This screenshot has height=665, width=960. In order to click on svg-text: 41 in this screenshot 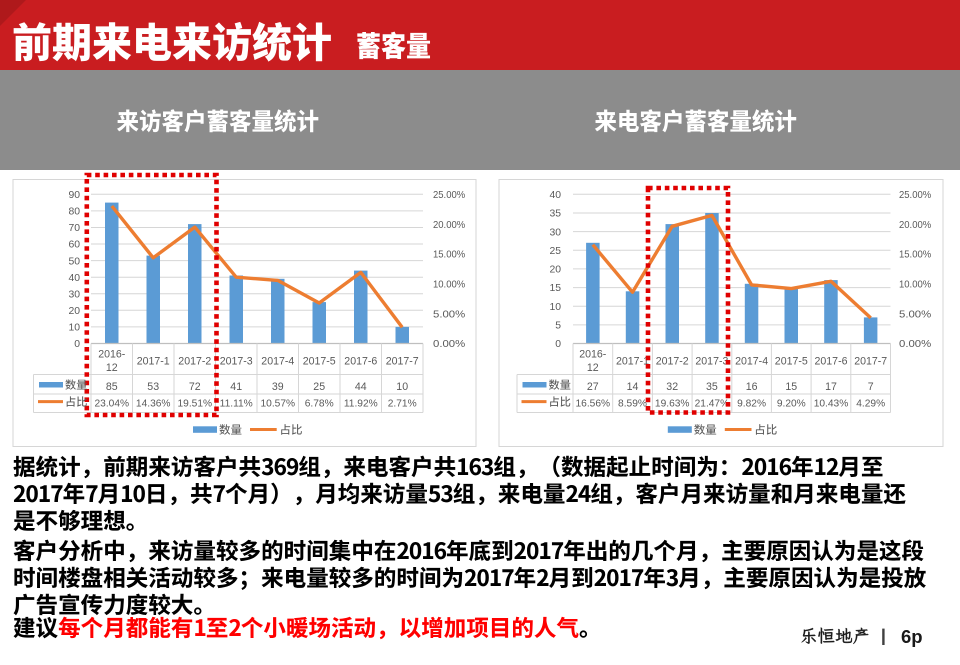, I will do `click(236, 387)`.